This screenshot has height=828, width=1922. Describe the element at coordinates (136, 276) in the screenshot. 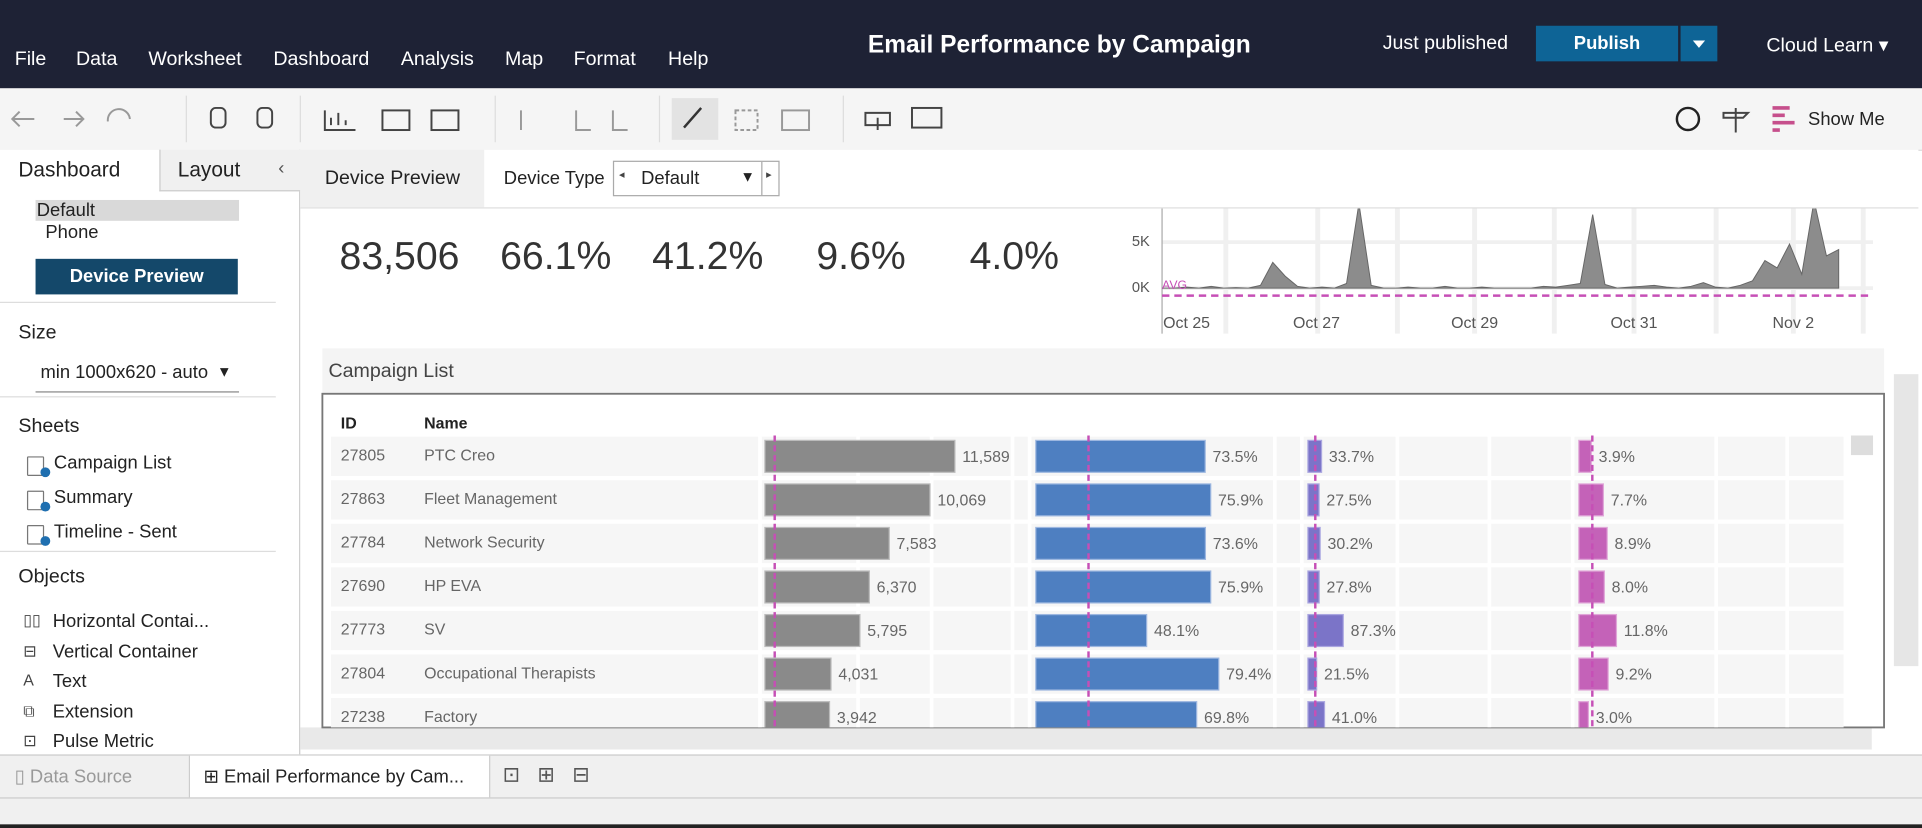

I see `device-preview-button: Device Preview` at that location.